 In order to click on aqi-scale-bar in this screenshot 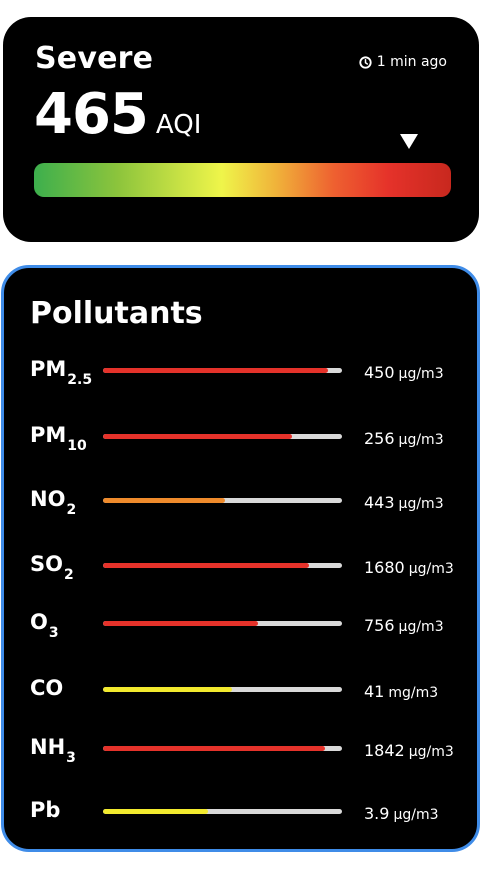, I will do `click(242, 180)`.